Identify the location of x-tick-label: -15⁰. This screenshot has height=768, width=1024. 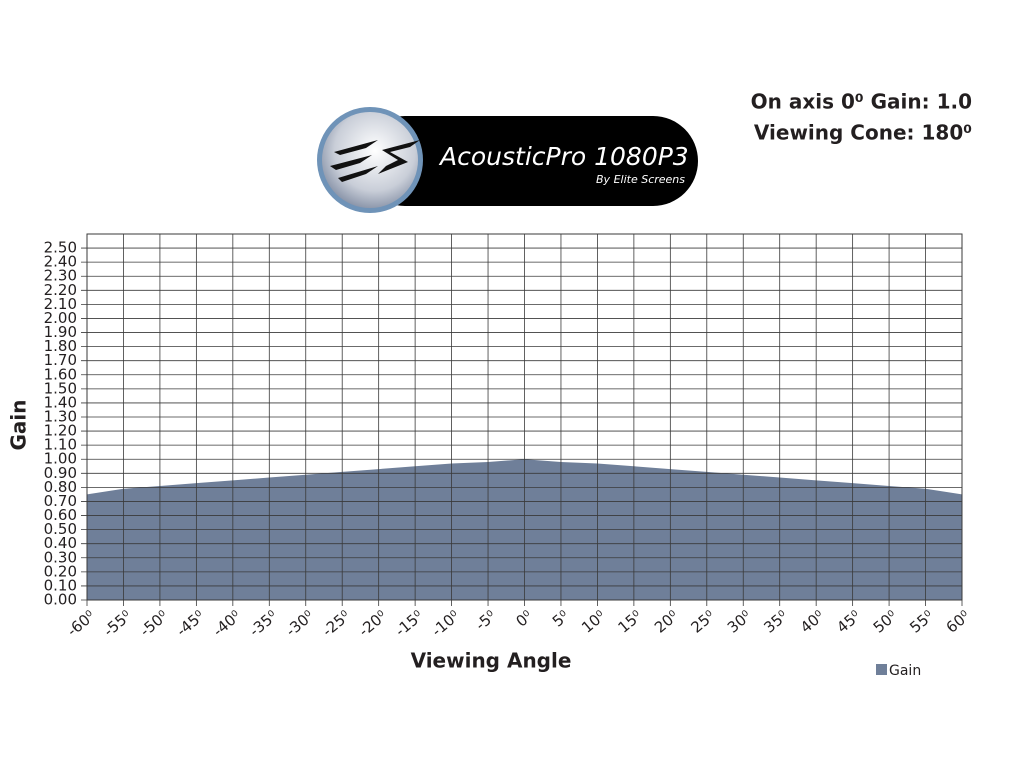
(409, 623).